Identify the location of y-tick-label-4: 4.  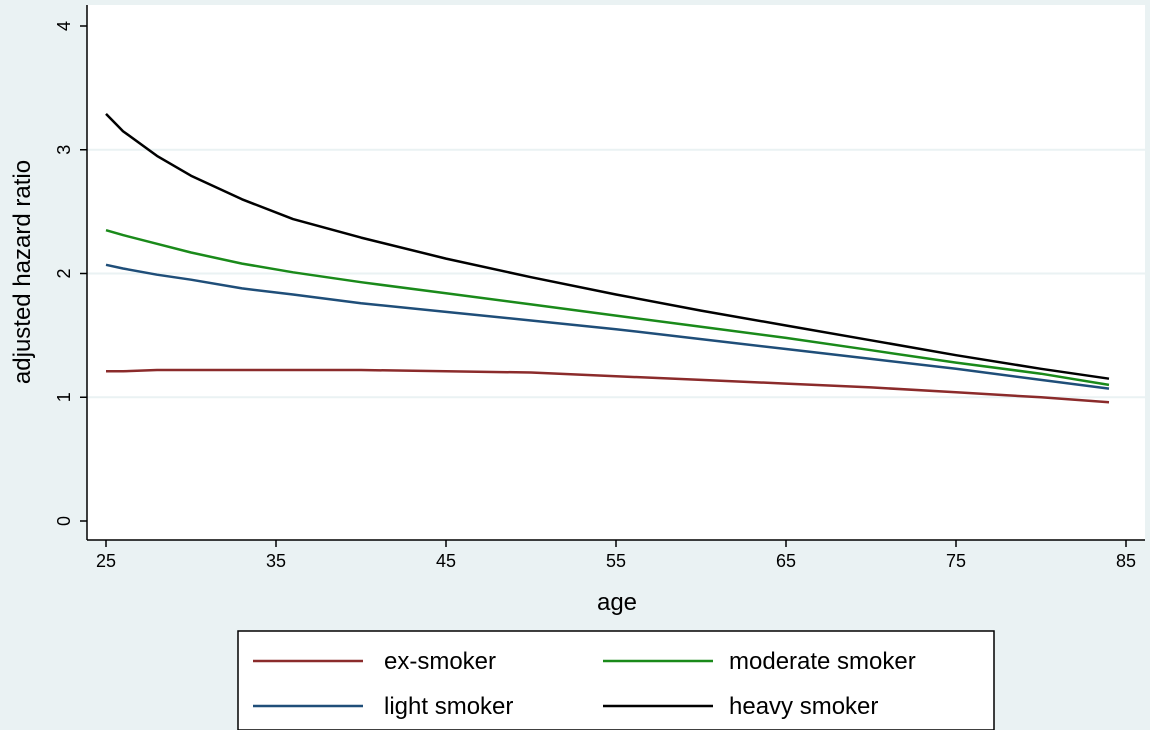
(64, 26).